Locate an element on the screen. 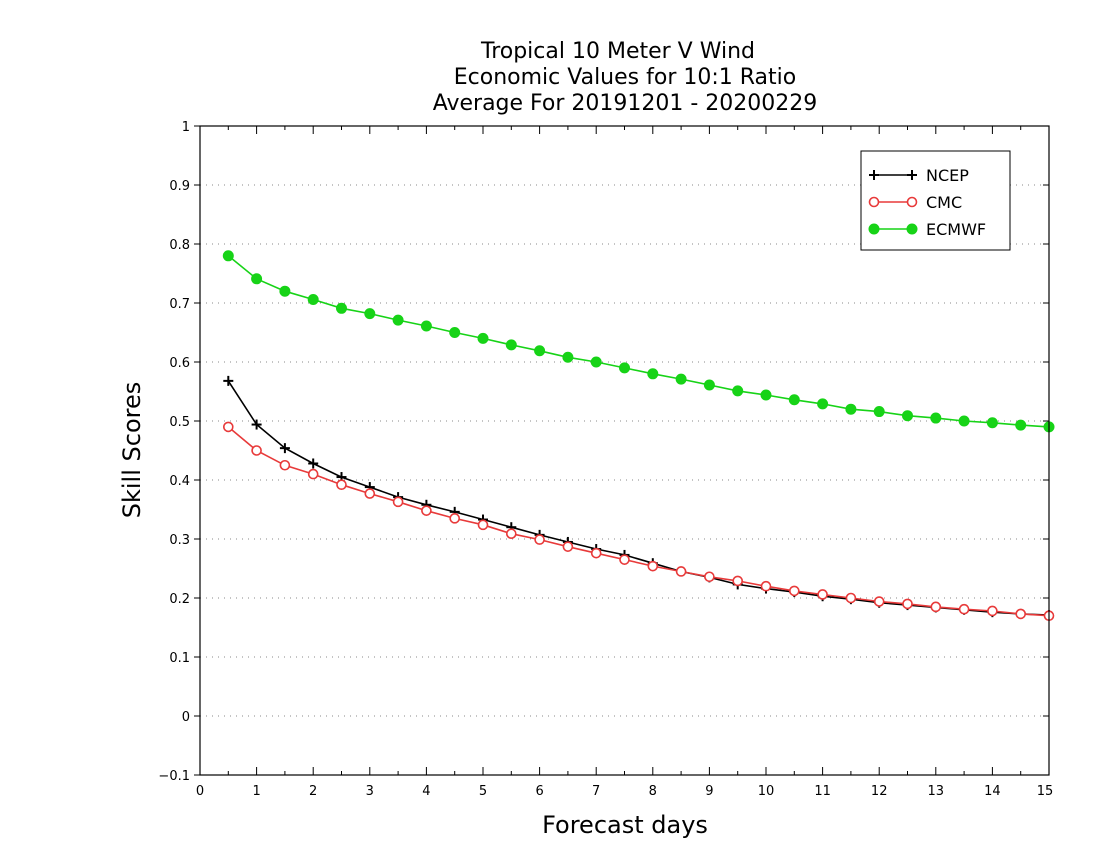 This screenshot has width=1100, height=855. legend-item-ncep: NCEP is located at coordinates (919, 175).